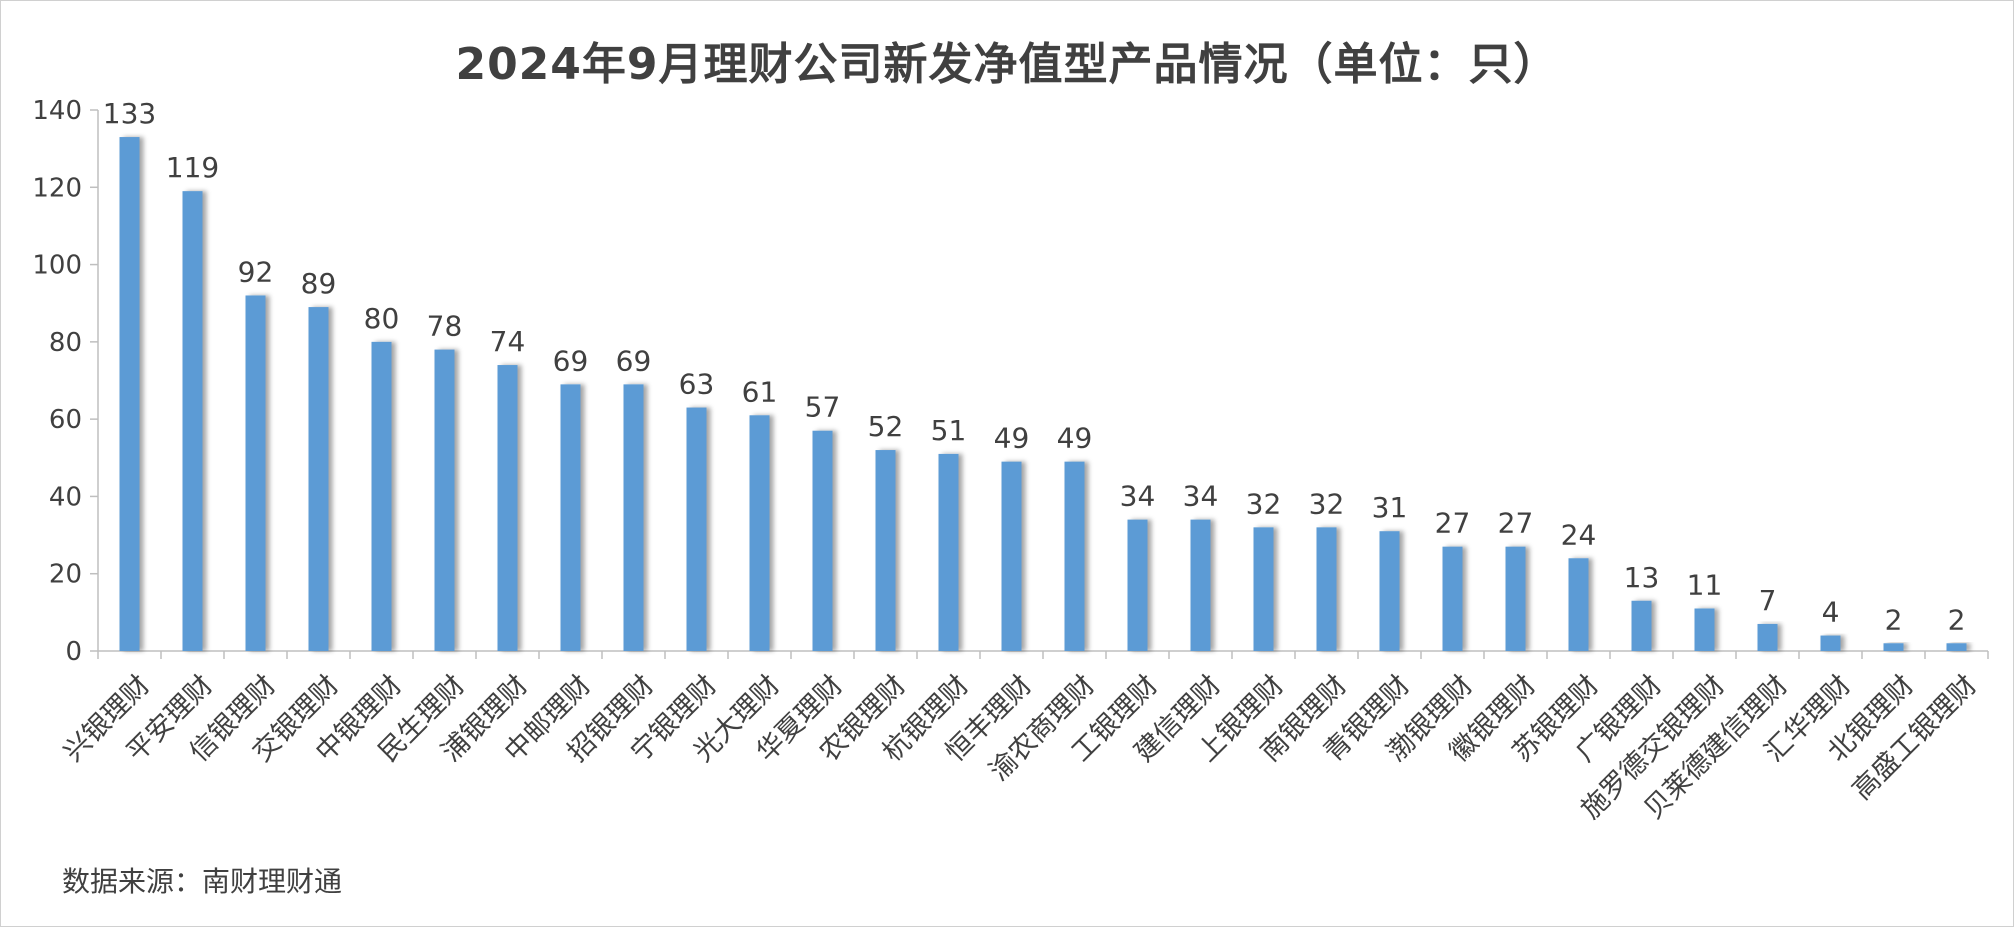 This screenshot has width=2014, height=927. Describe the element at coordinates (508, 341) in the screenshot. I see `data-label: 74` at that location.